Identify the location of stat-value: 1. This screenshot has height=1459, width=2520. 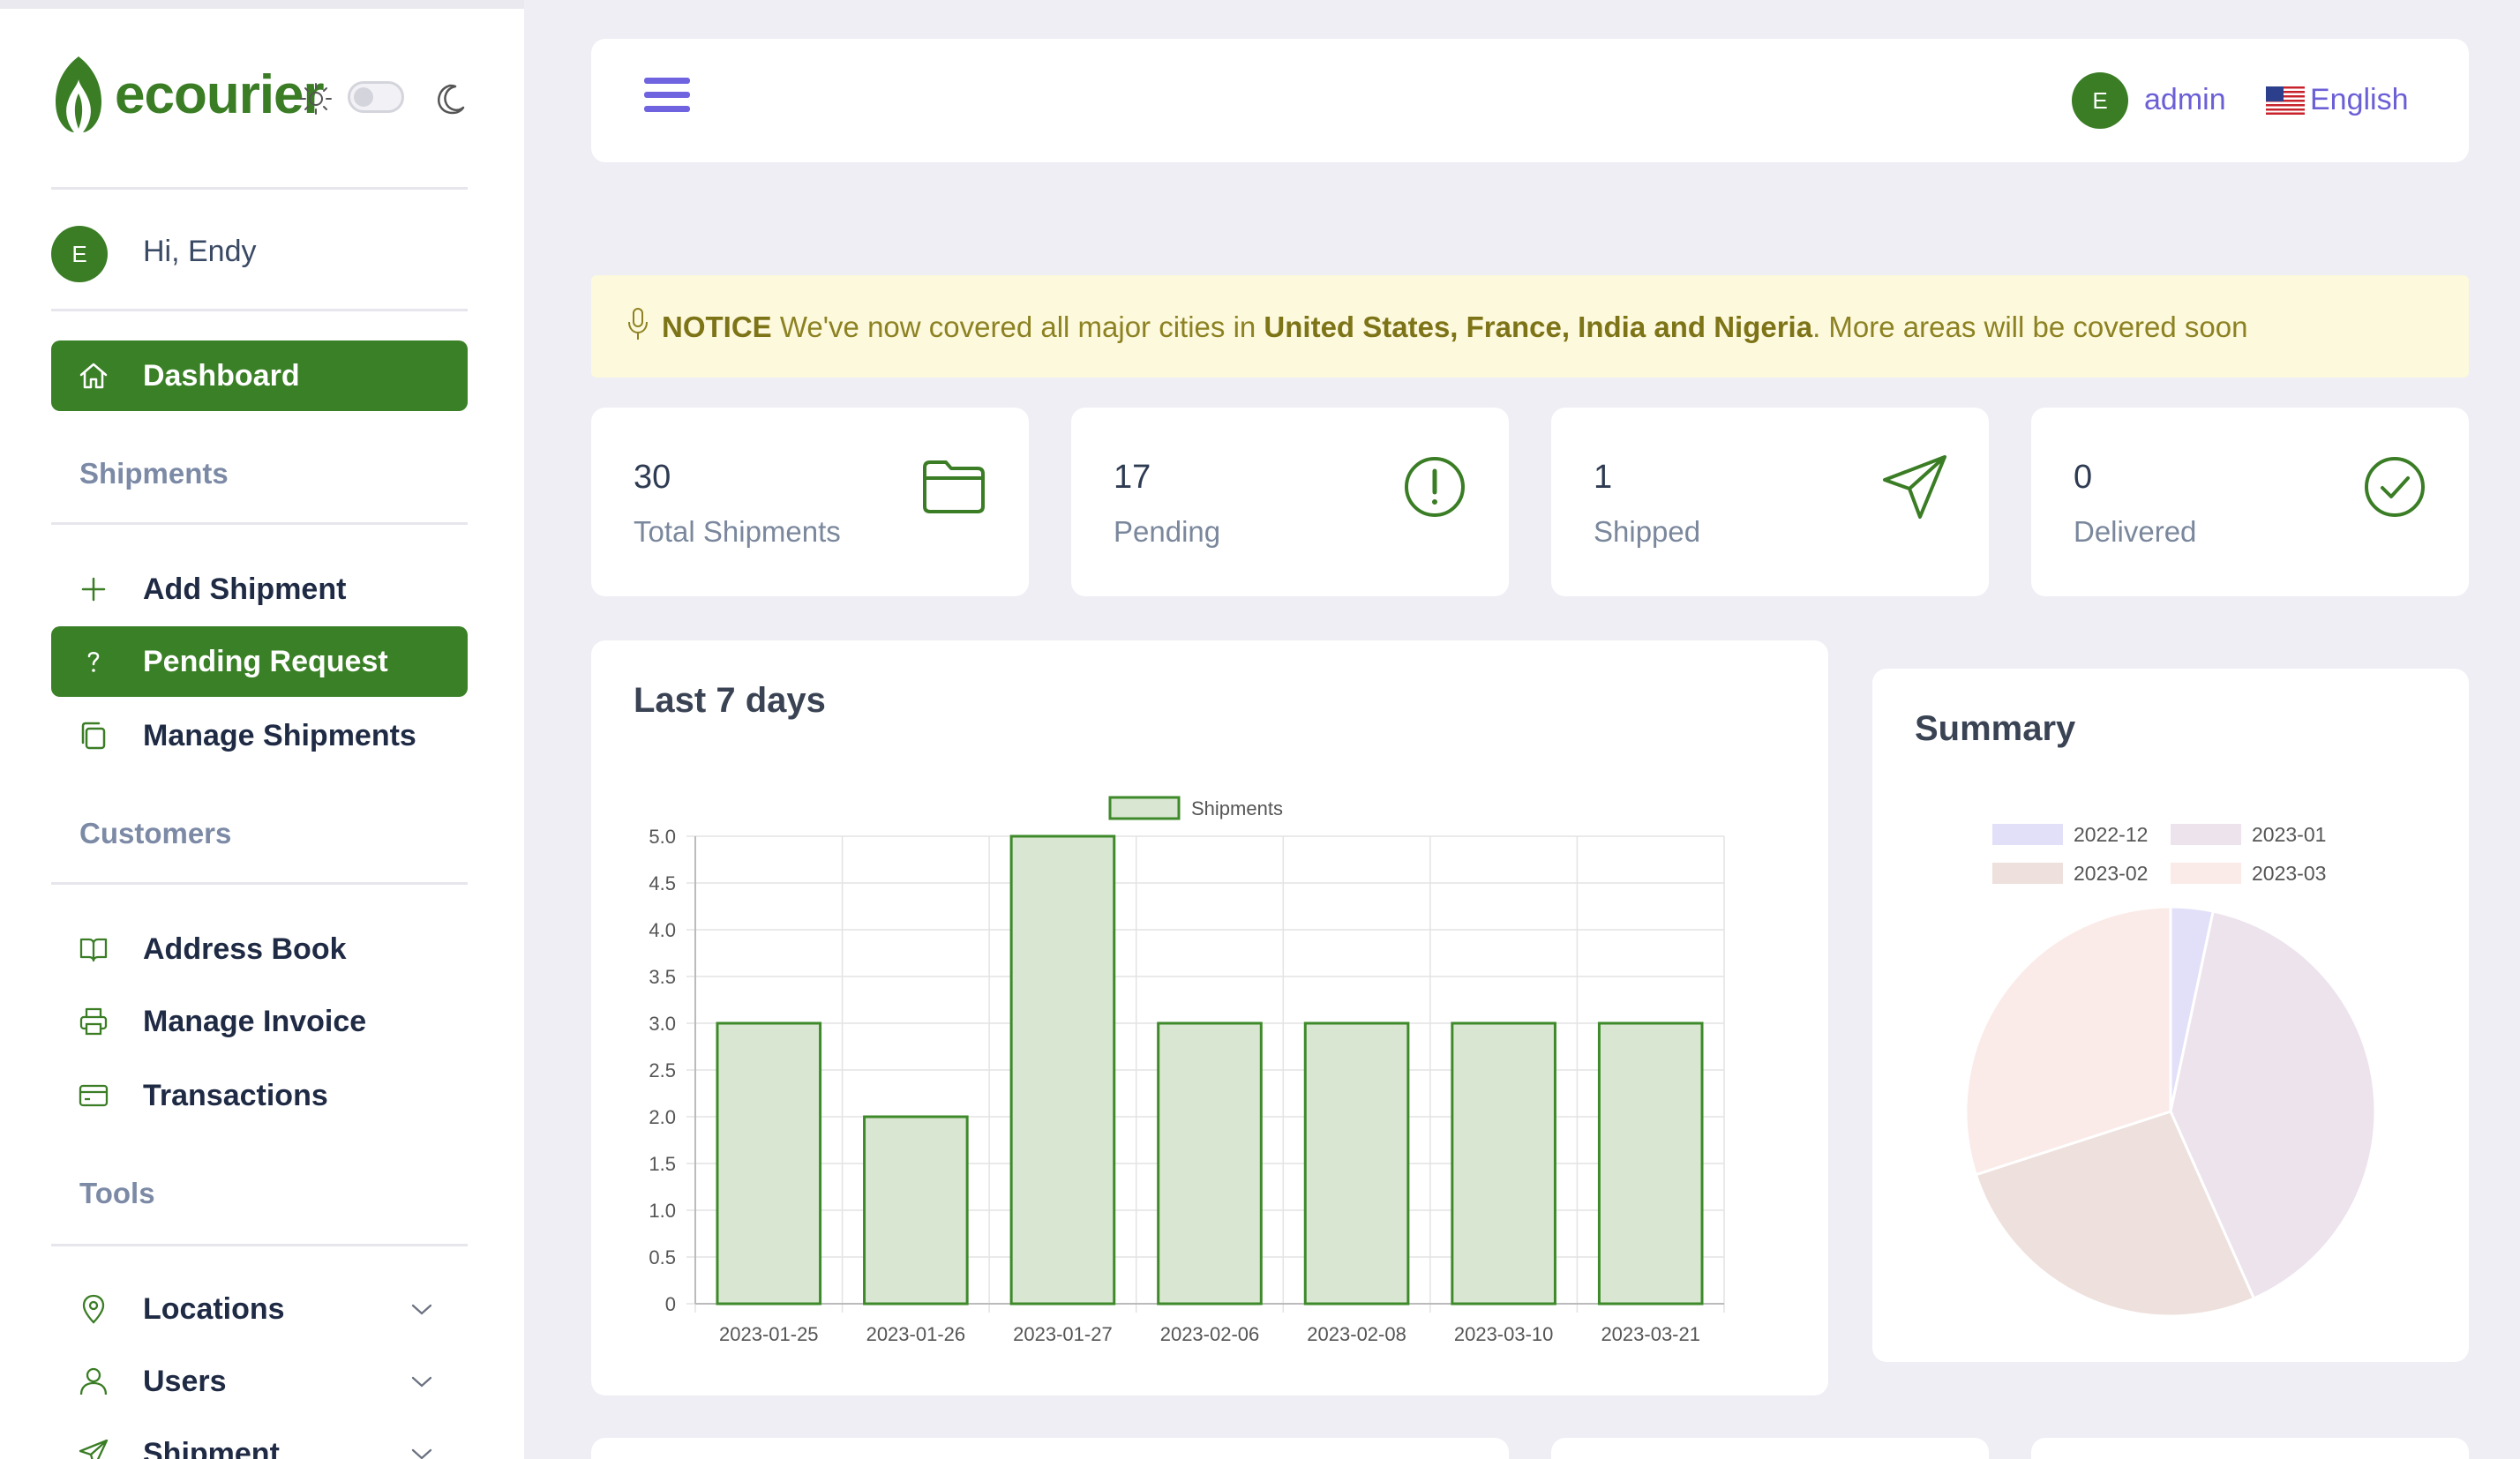
(1603, 477).